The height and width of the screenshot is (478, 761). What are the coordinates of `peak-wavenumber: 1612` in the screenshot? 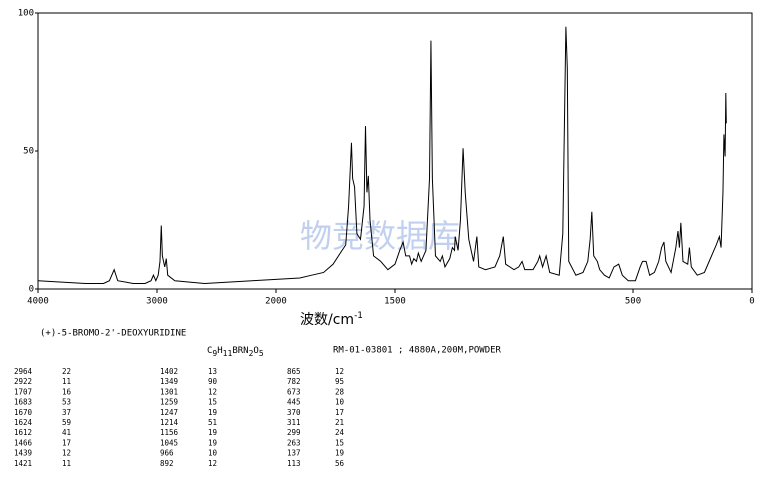 It's located at (23, 432).